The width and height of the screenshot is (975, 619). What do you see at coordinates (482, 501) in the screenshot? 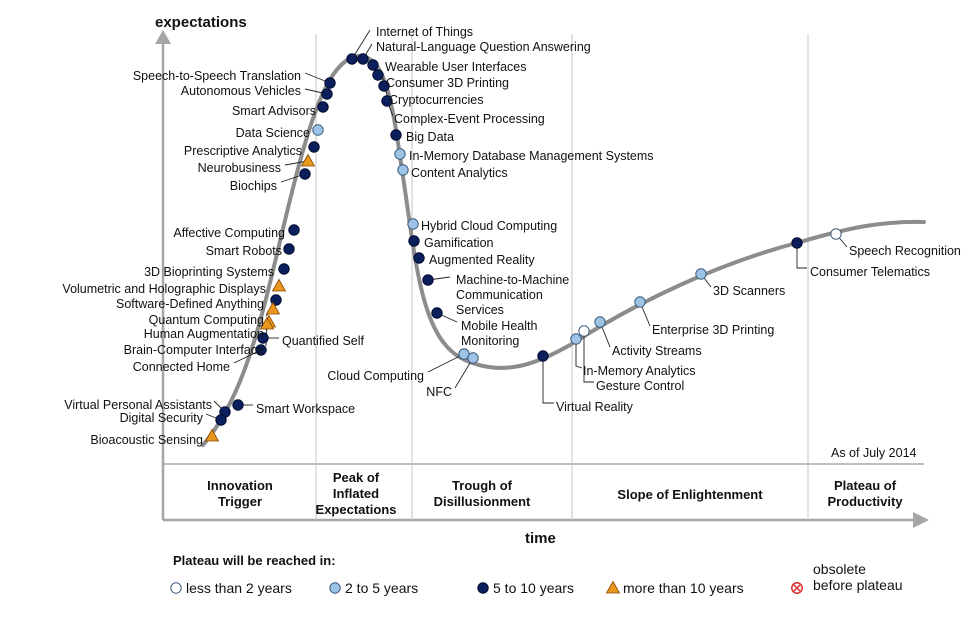
I see `phase-label-trough-of-disillusionment-line: Disillusionment` at bounding box center [482, 501].